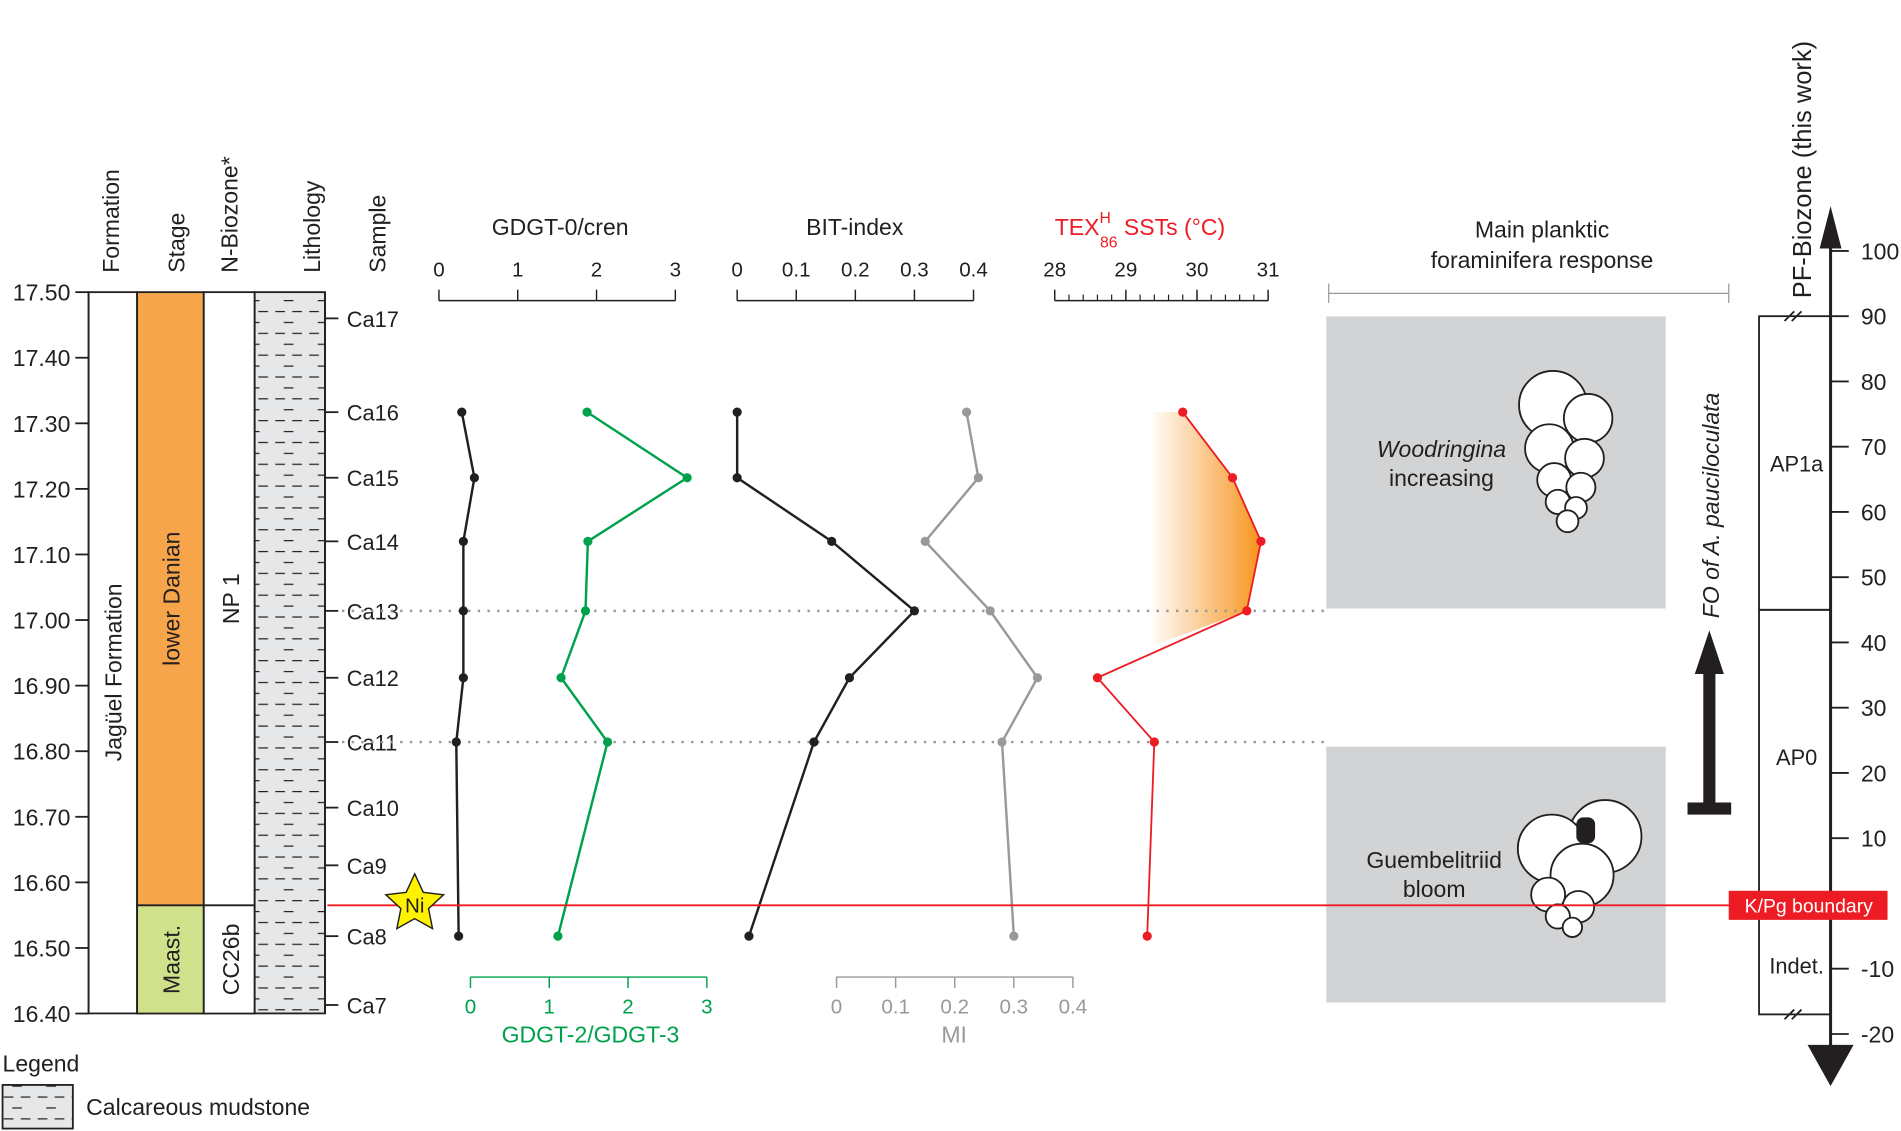 The height and width of the screenshot is (1131, 1901). I want to click on nbiozone-band, so click(229, 959).